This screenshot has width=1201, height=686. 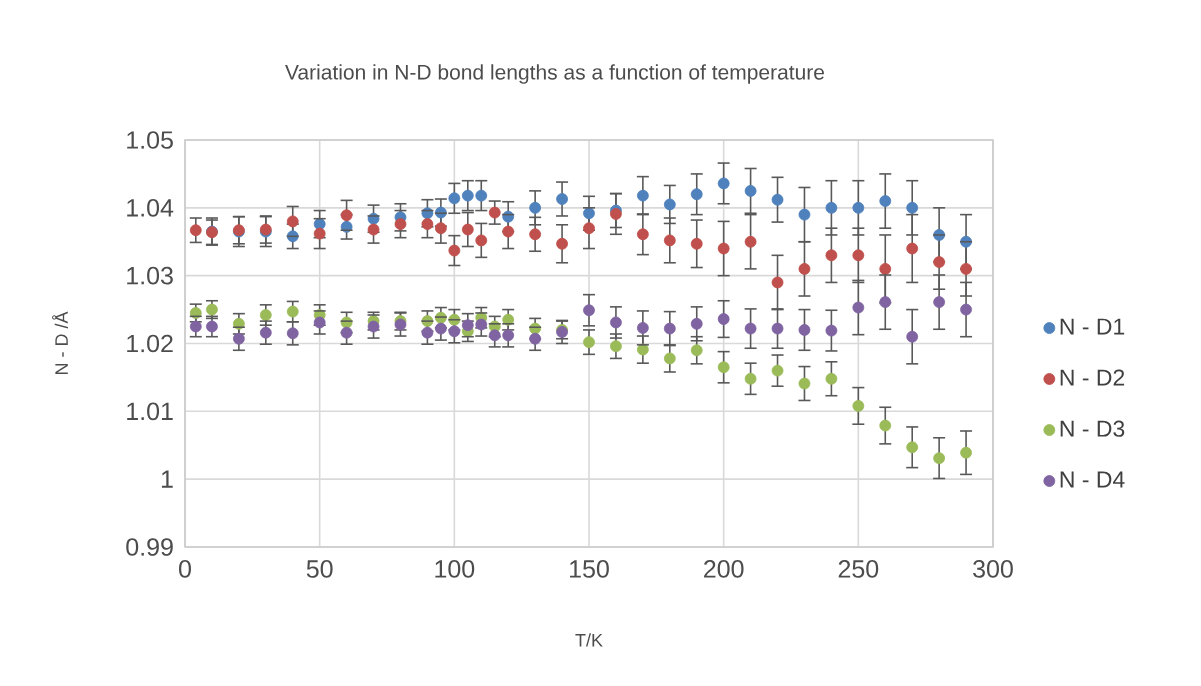 What do you see at coordinates (60, 343) in the screenshot?
I see `y-axis-title: N - D /Å` at bounding box center [60, 343].